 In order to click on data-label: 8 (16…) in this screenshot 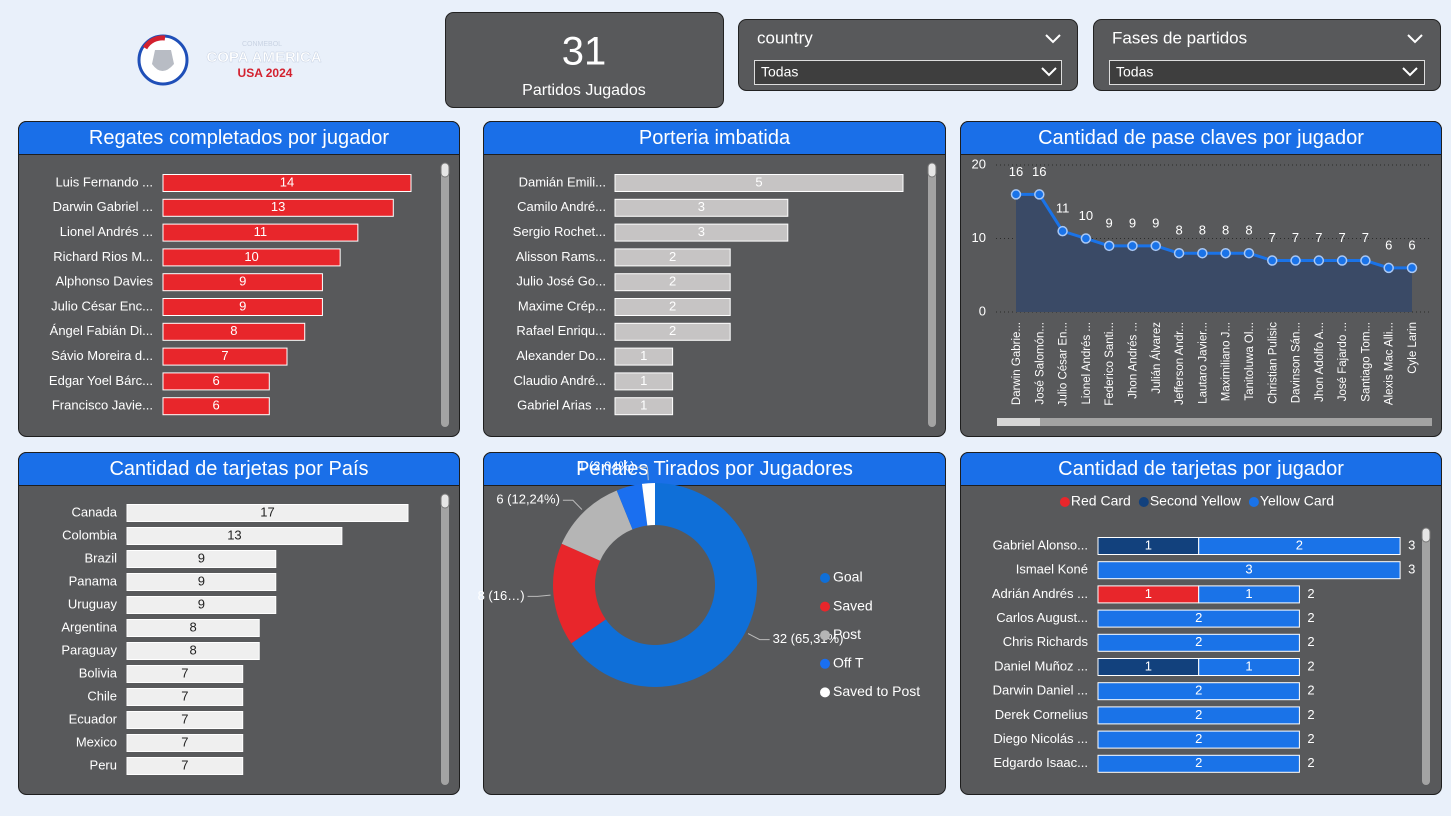, I will do `click(501, 595)`.